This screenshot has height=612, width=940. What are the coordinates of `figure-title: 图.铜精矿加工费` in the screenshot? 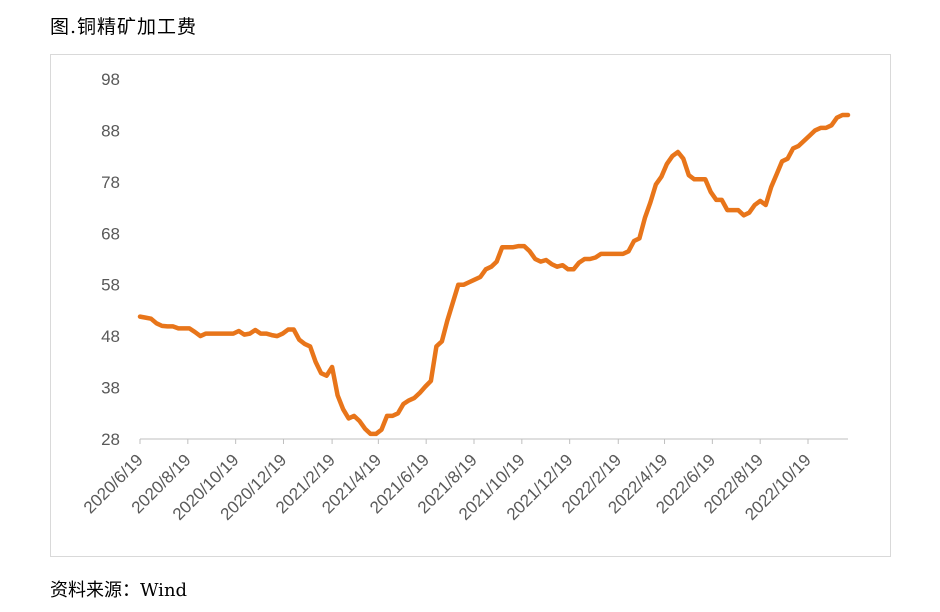 It's located at (124, 27).